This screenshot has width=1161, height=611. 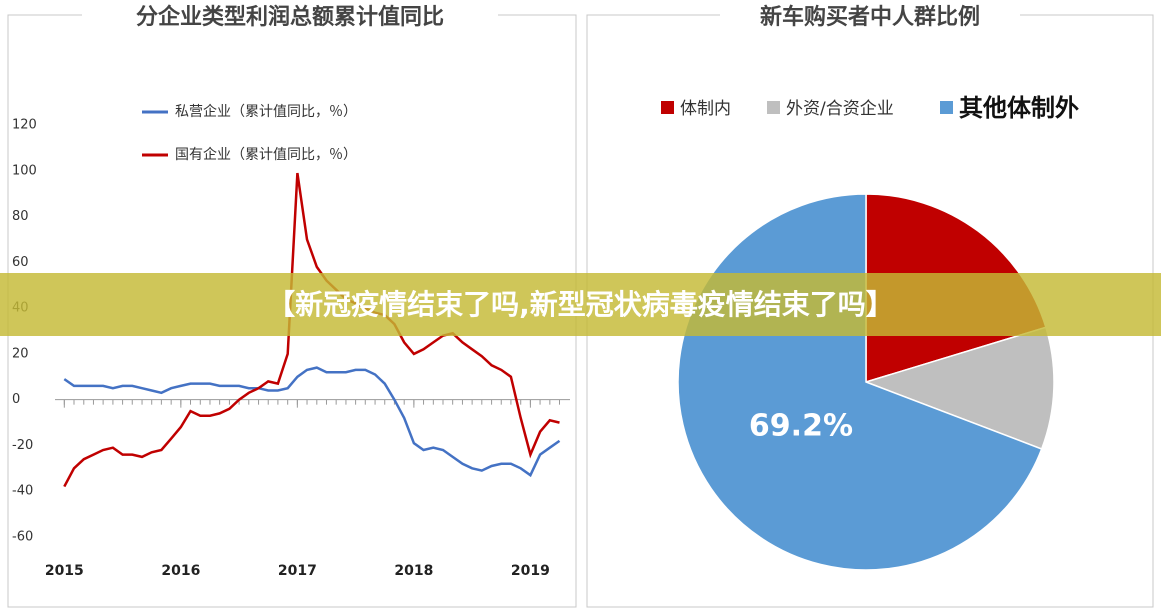 I want to click on legend-label: 私营企业（累计值同比，％）, so click(x=266, y=111).